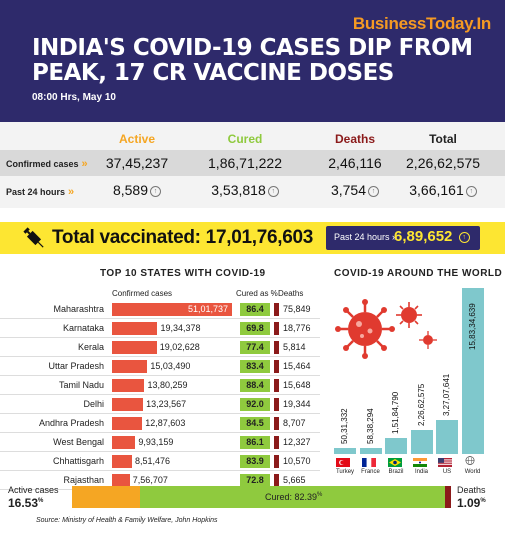 The image size is (505, 544). What do you see at coordinates (83, 480) in the screenshot?
I see `state-name: Rajasthan` at bounding box center [83, 480].